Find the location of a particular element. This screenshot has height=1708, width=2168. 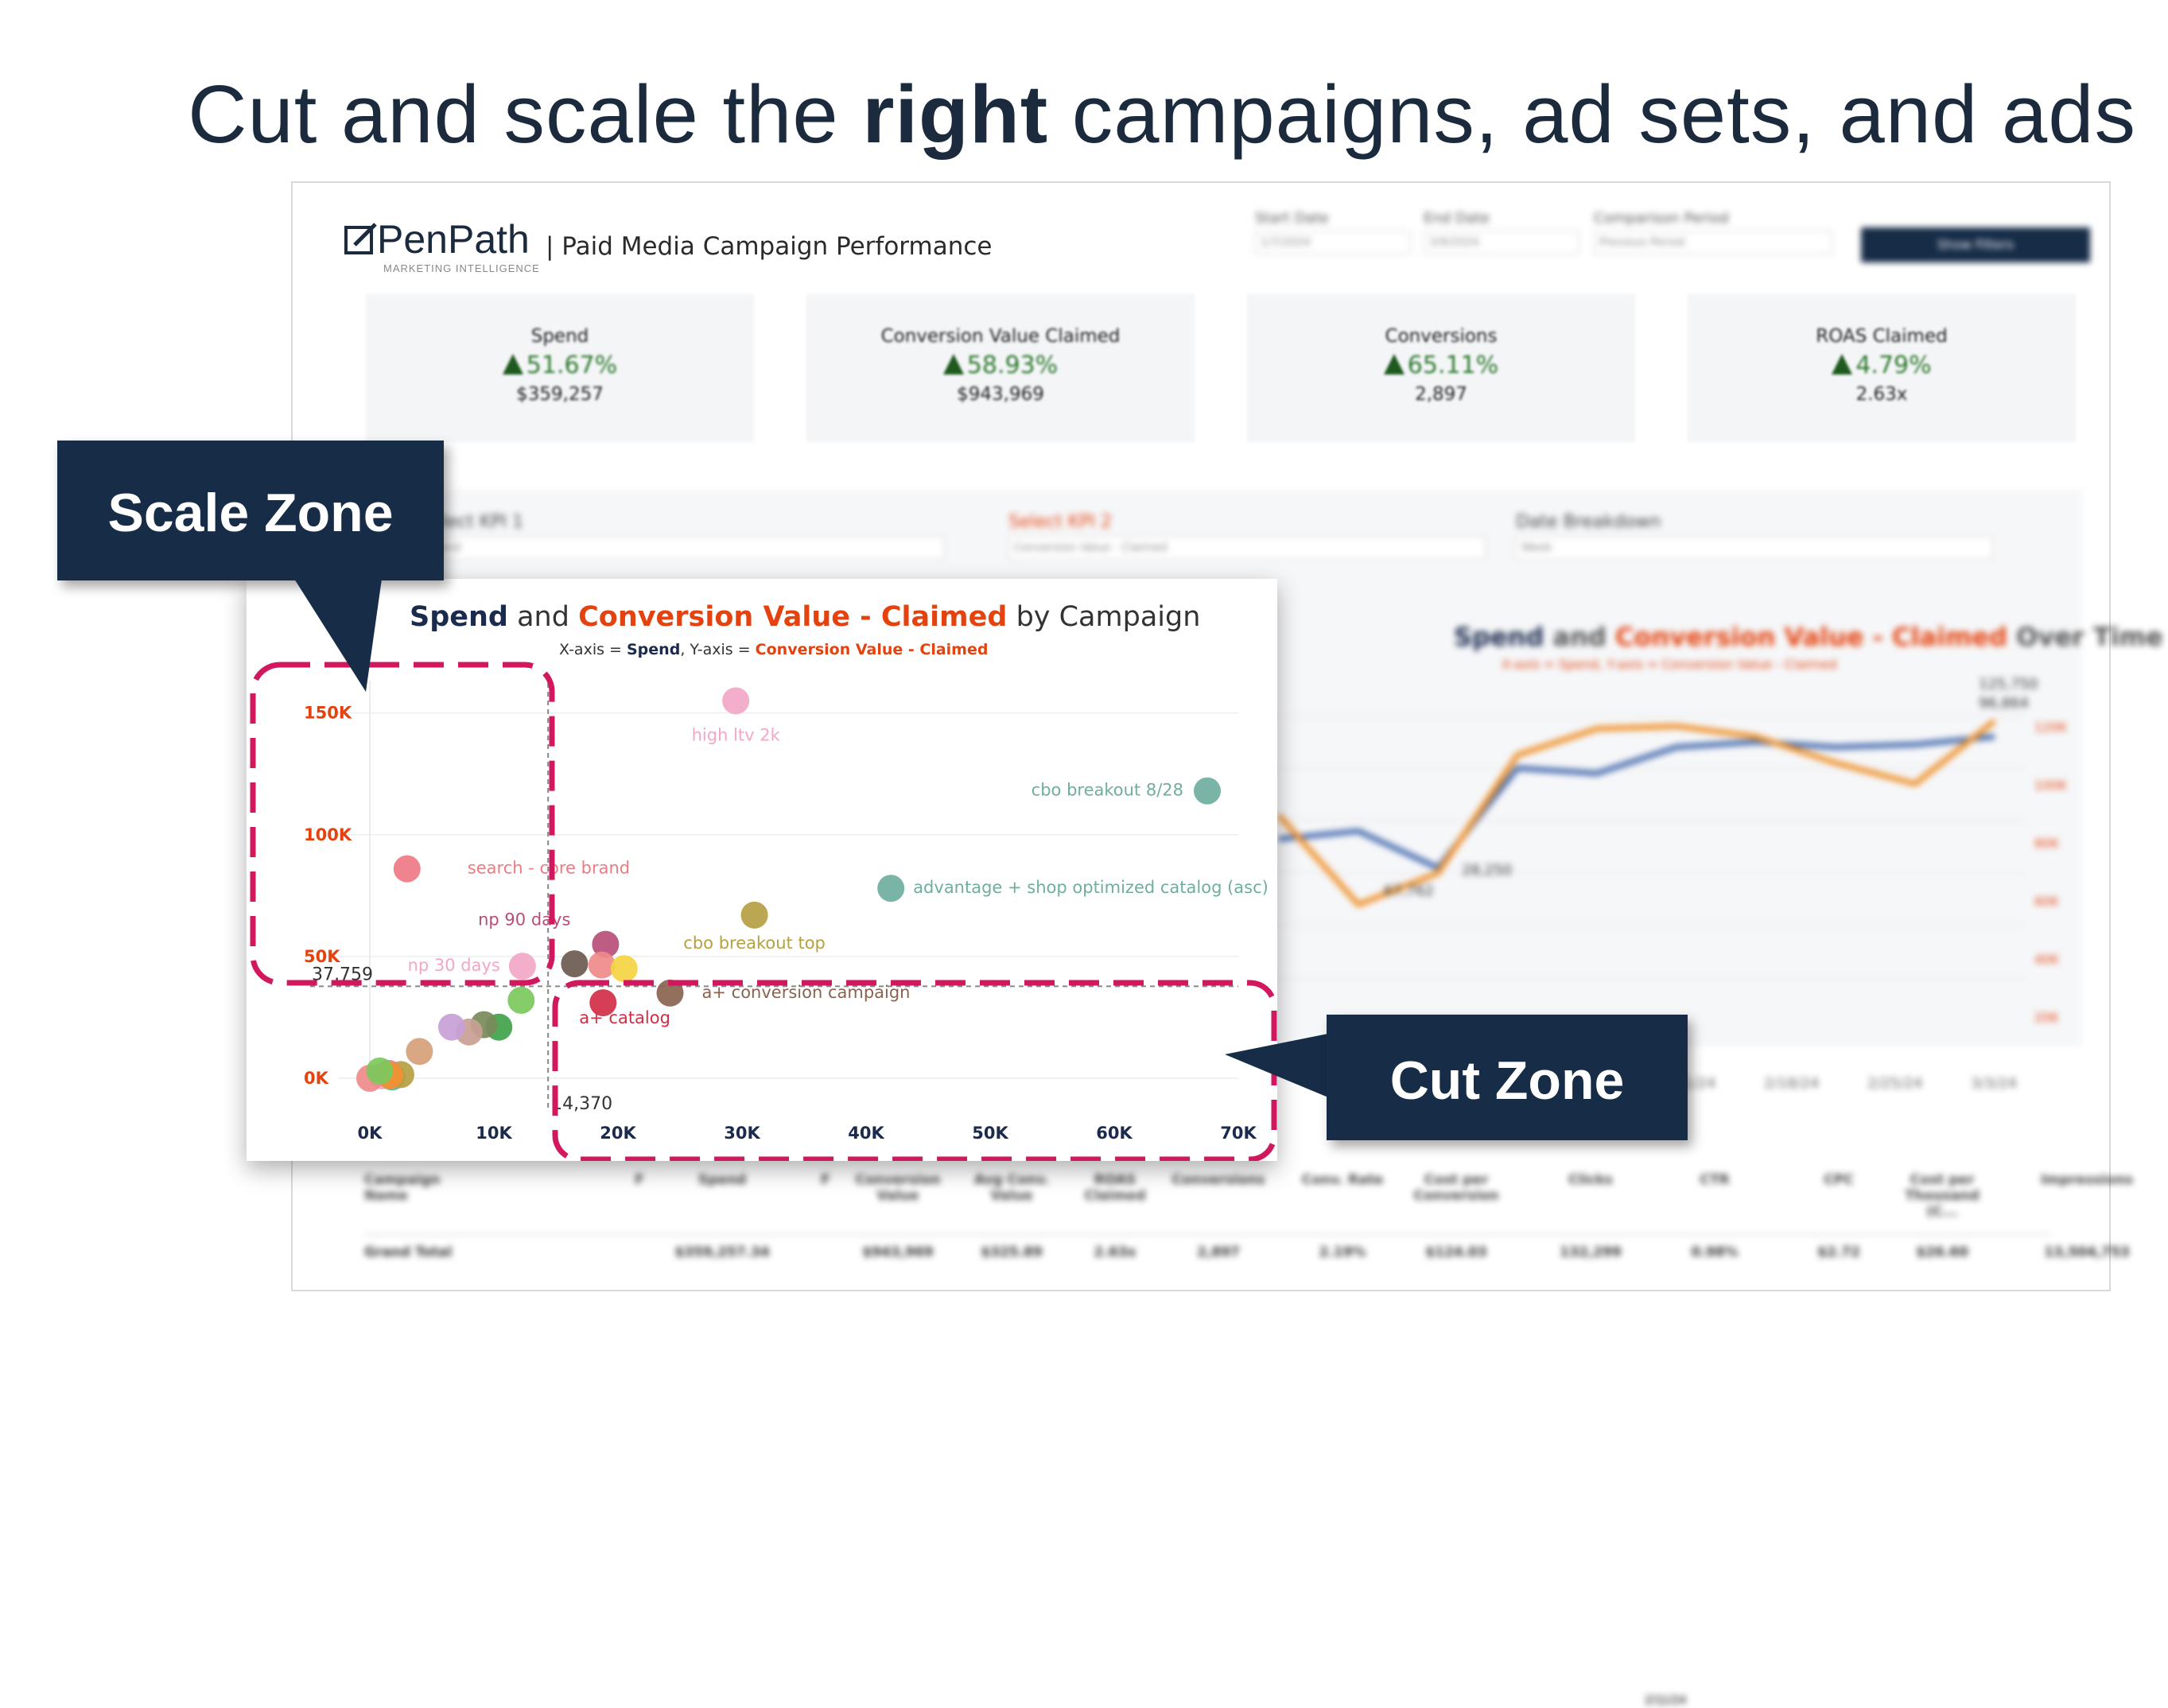

kpi-card-roas: ROAS Claimed 4.79% 2.63x is located at coordinates (1882, 368).